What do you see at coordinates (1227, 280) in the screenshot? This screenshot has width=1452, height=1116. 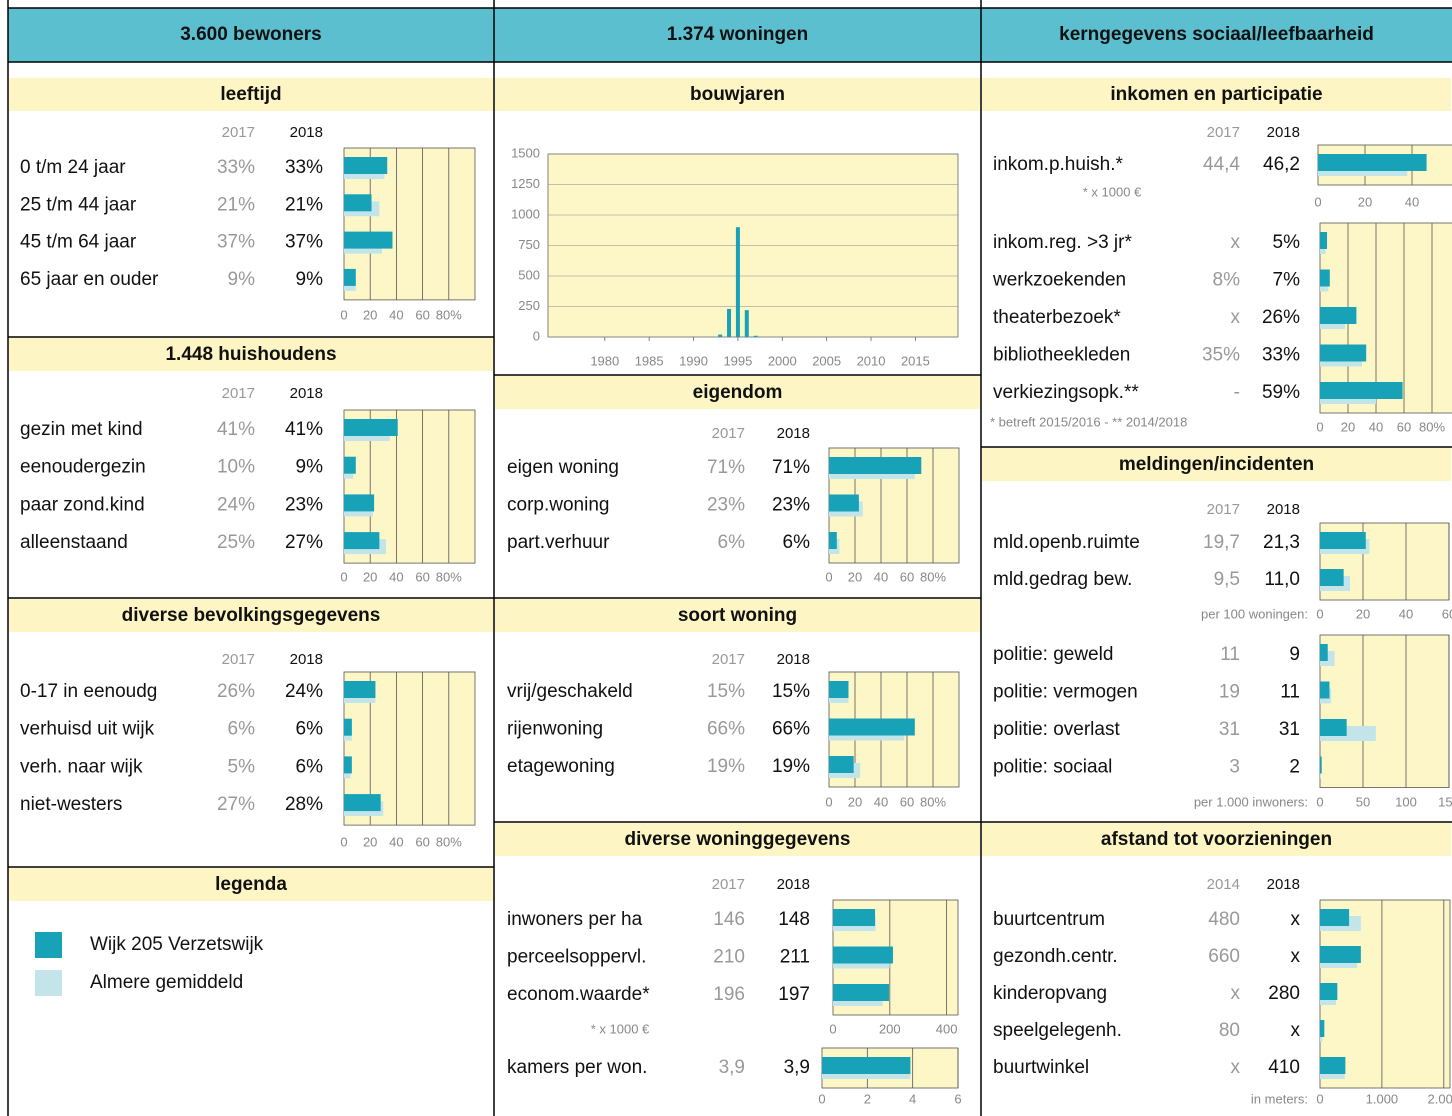 I see `value-prev: 8%` at bounding box center [1227, 280].